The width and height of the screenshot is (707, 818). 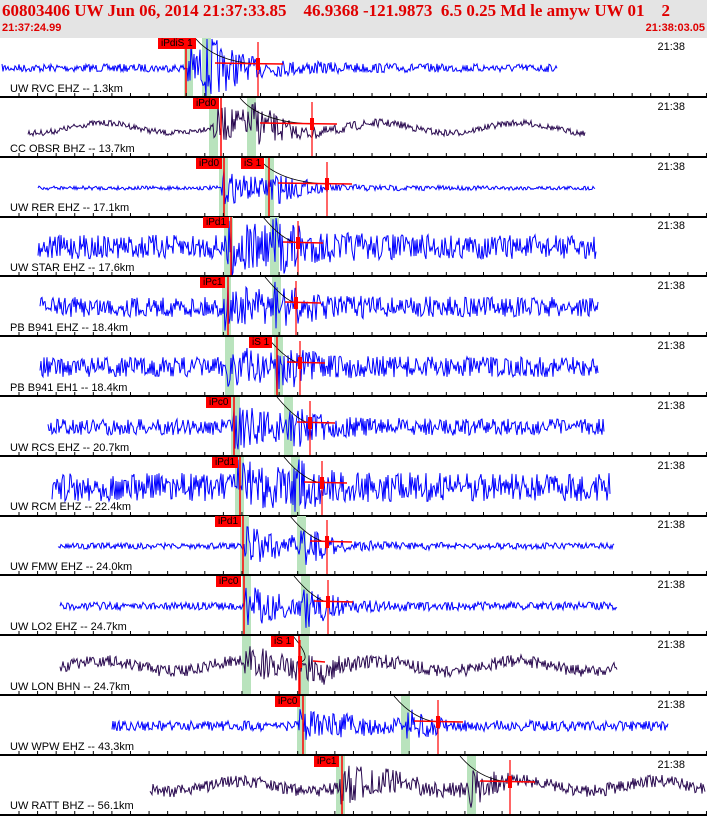 What do you see at coordinates (70, 686) in the screenshot?
I see `station-label: UW LON BHN -- 24.7km` at bounding box center [70, 686].